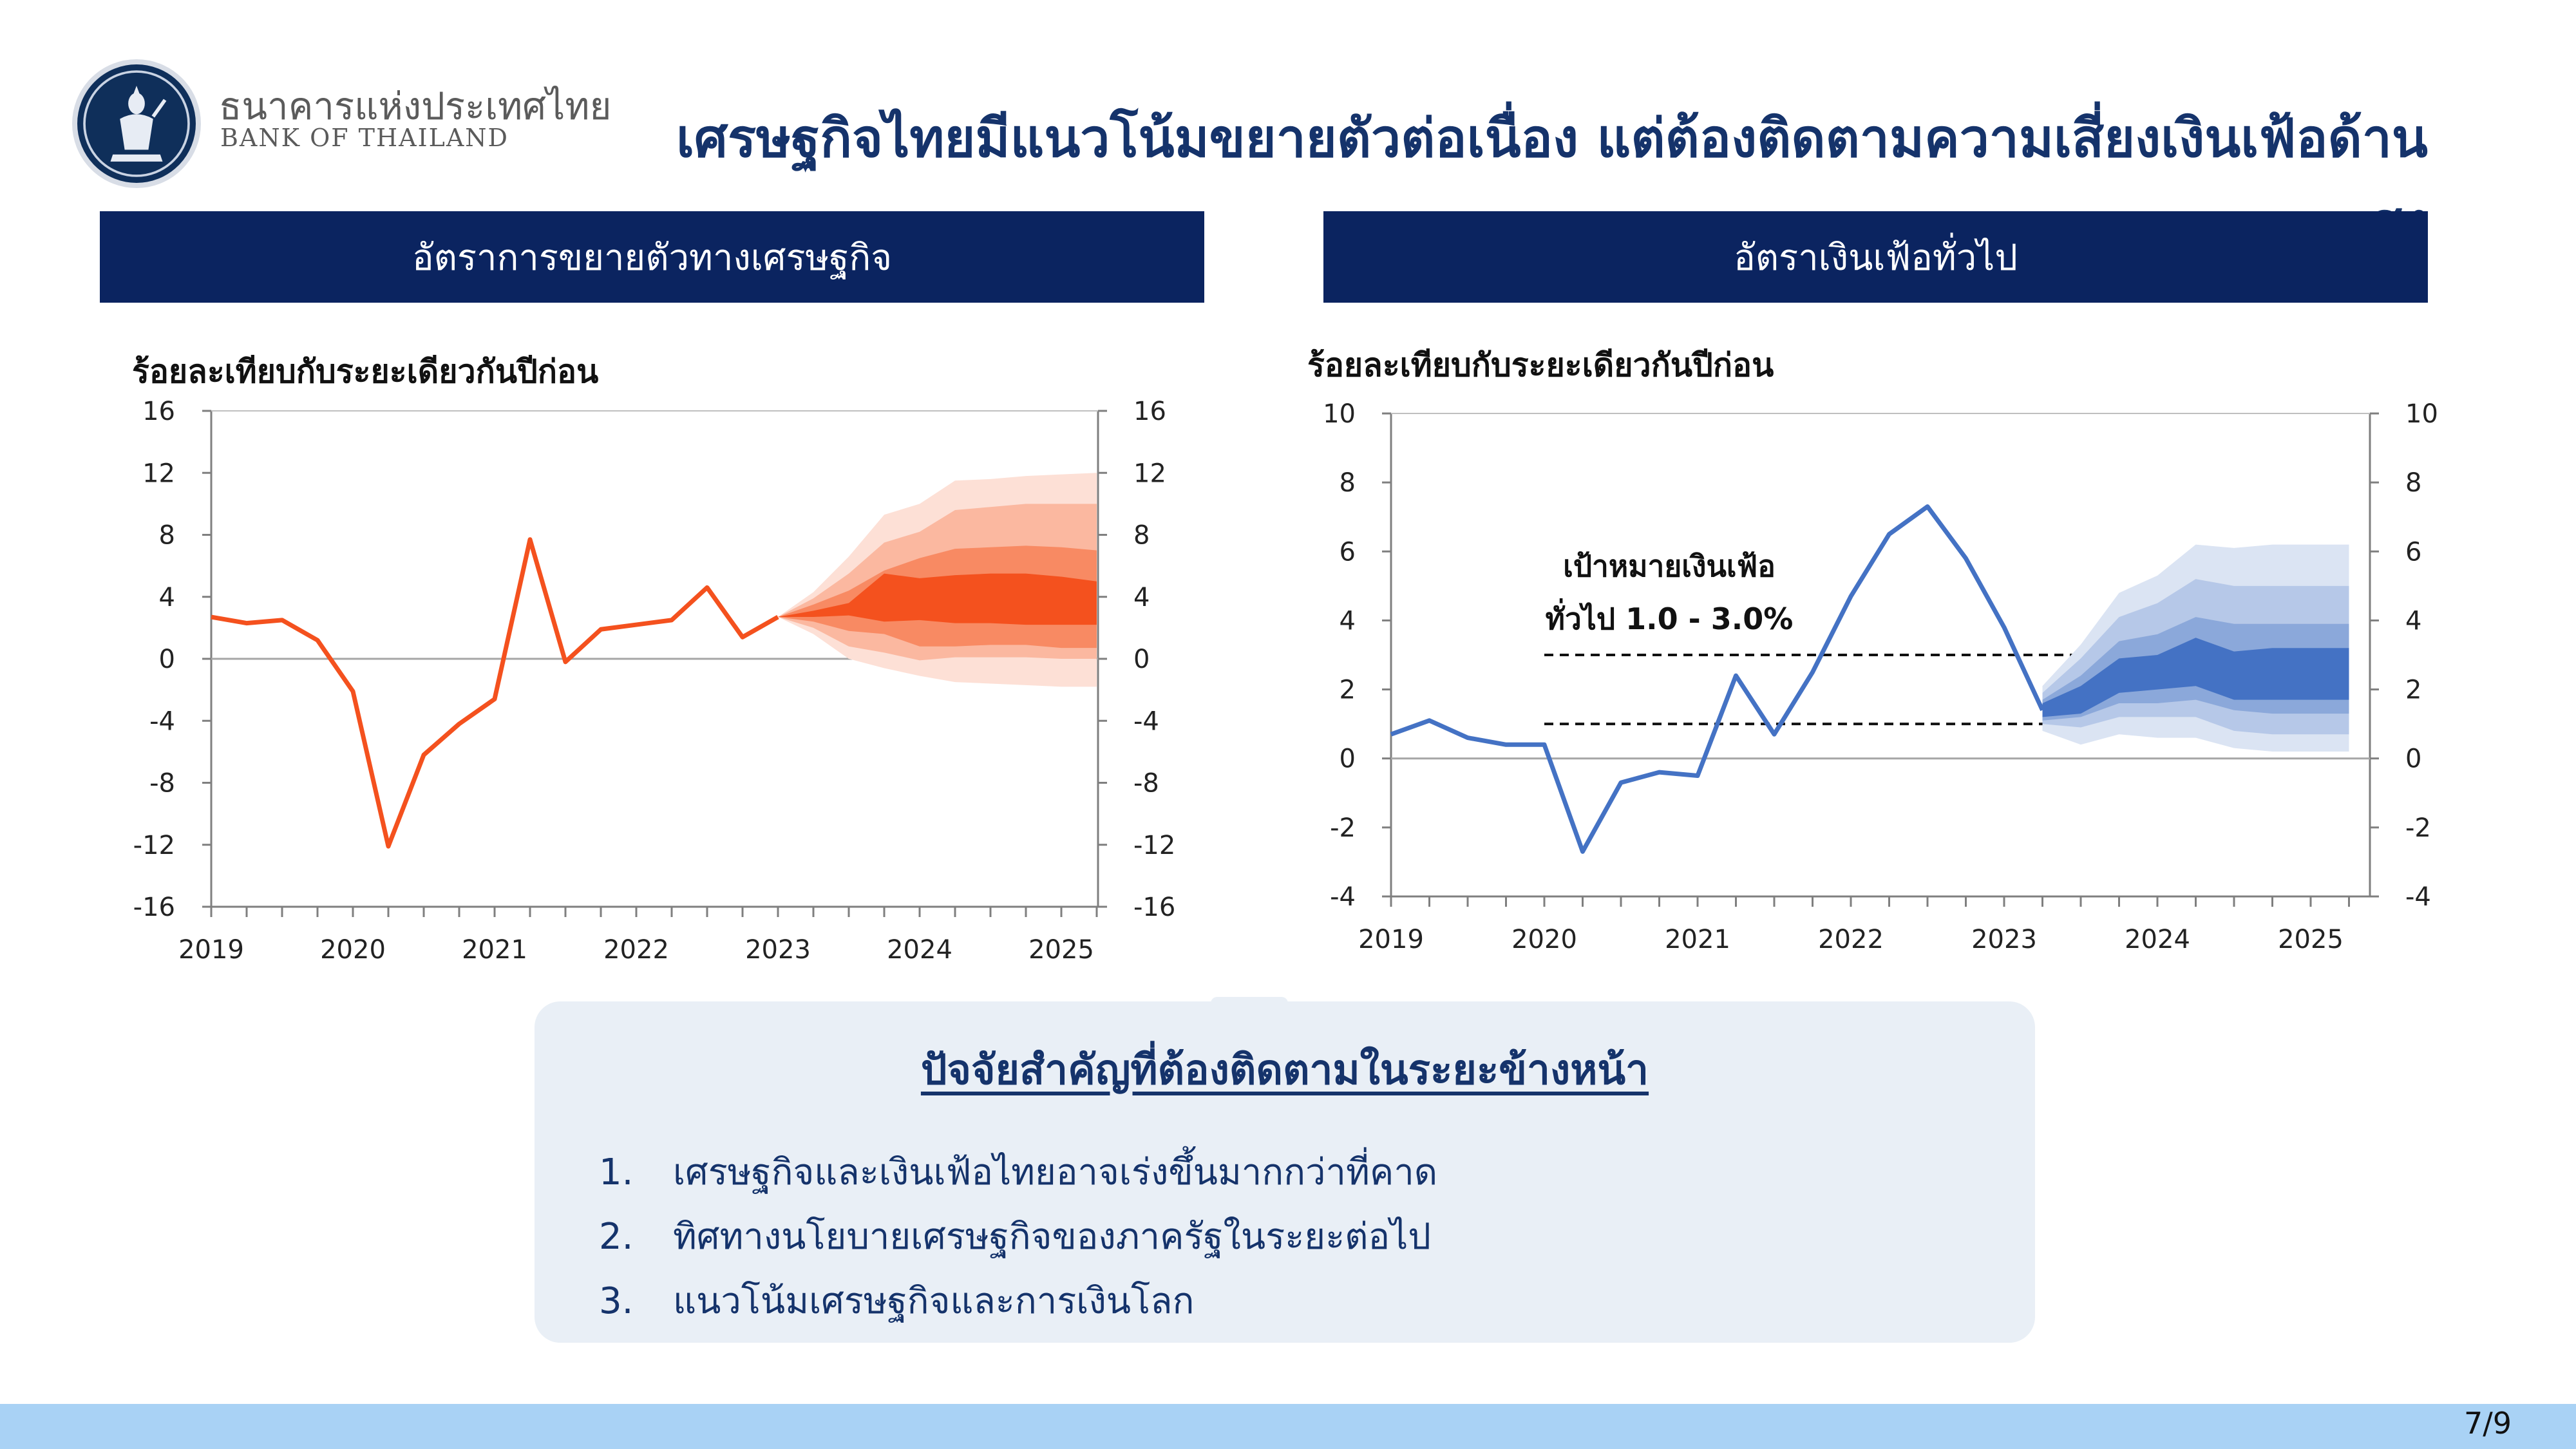 Image resolution: width=2576 pixels, height=1449 pixels. I want to click on gdp-ytick-label-left: -4, so click(162, 721).